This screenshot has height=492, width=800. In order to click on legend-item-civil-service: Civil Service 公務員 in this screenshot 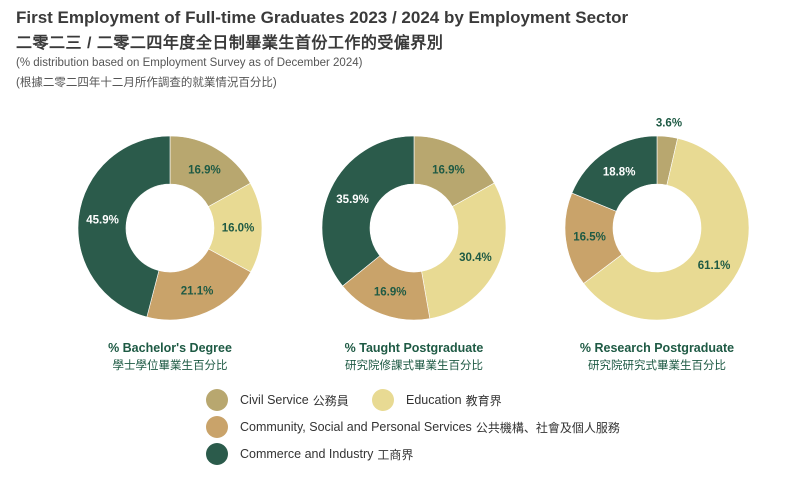, I will do `click(277, 400)`.